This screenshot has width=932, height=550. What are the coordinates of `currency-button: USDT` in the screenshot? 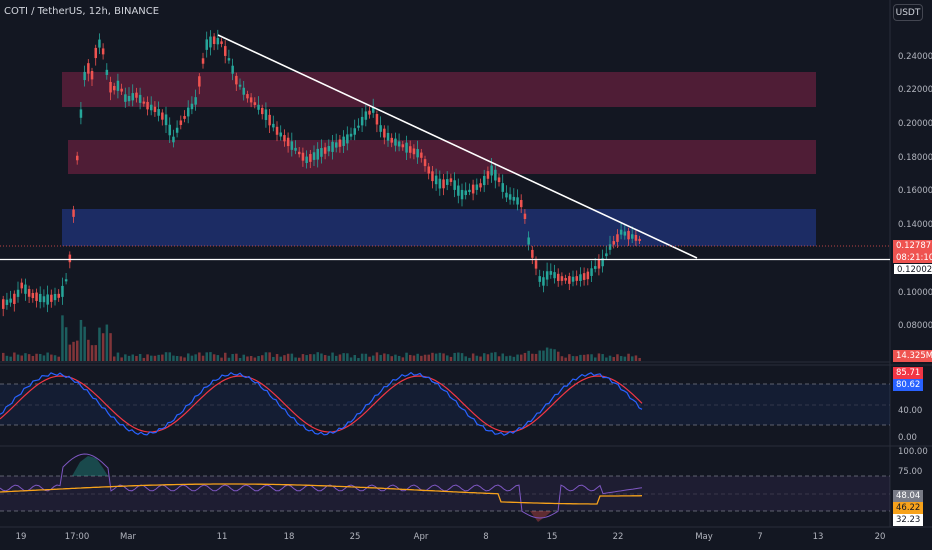 It's located at (908, 12).